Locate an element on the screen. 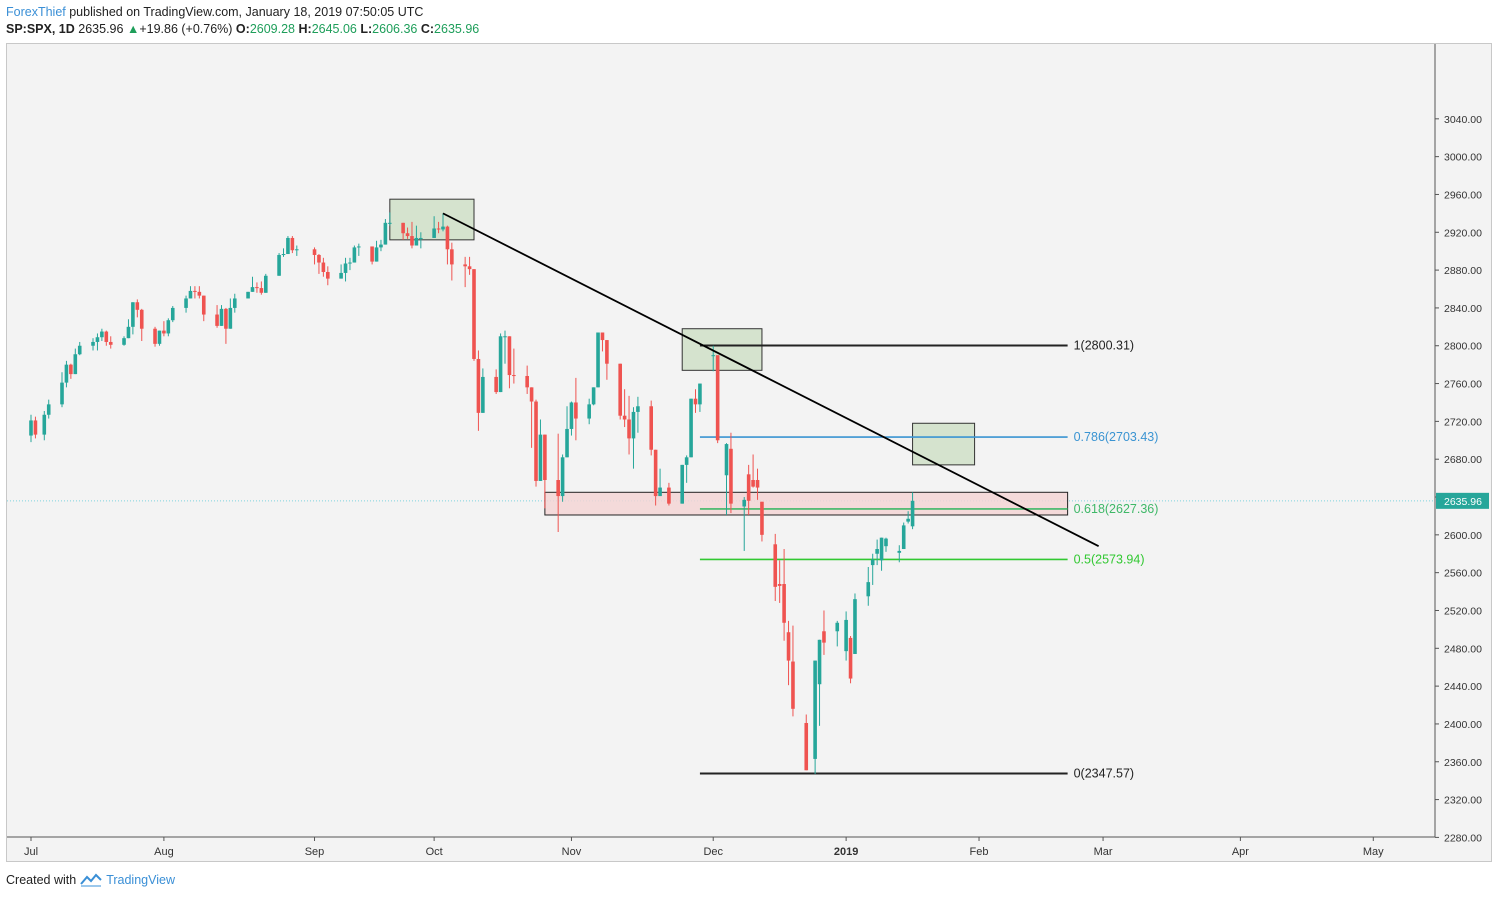 This screenshot has height=899, width=1498. created-with-text: Created with is located at coordinates (41, 880).